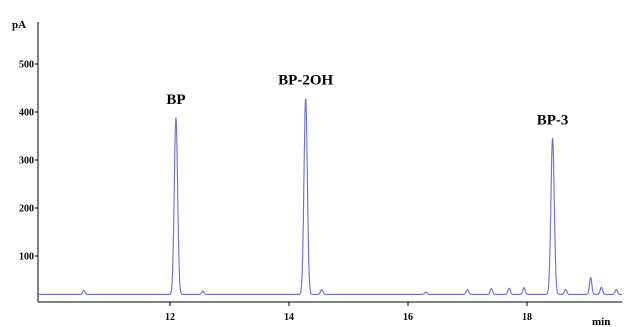 The height and width of the screenshot is (327, 624). What do you see at coordinates (305, 81) in the screenshot?
I see `peak-label: BP-2OH` at bounding box center [305, 81].